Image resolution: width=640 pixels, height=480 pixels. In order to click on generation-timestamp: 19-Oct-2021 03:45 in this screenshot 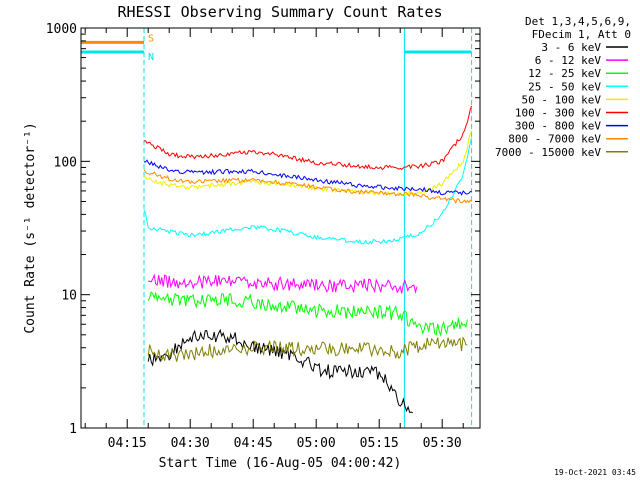, I will do `click(595, 472)`.